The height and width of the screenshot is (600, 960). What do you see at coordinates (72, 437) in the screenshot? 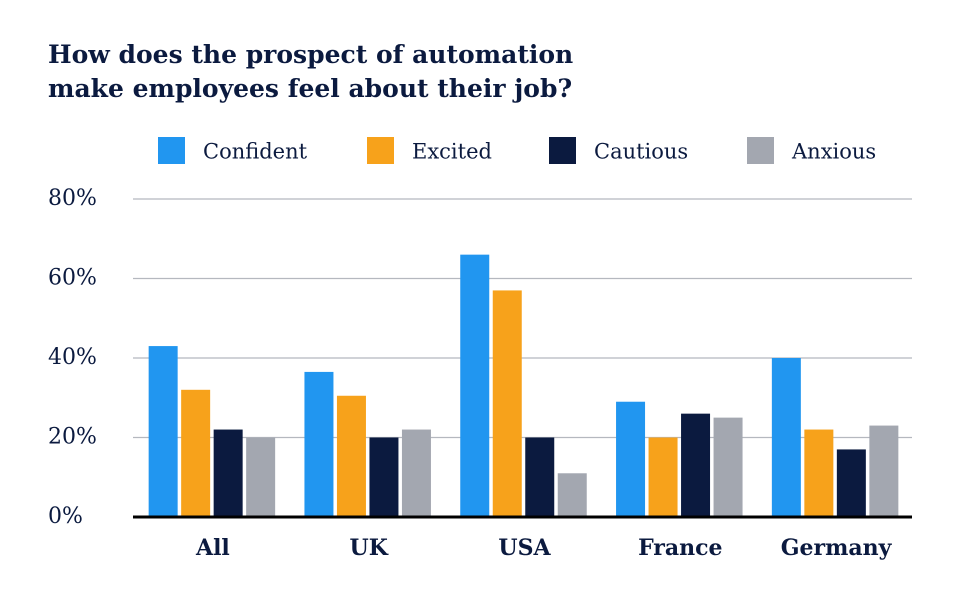
I see `y-tick-label: 20%` at bounding box center [72, 437].